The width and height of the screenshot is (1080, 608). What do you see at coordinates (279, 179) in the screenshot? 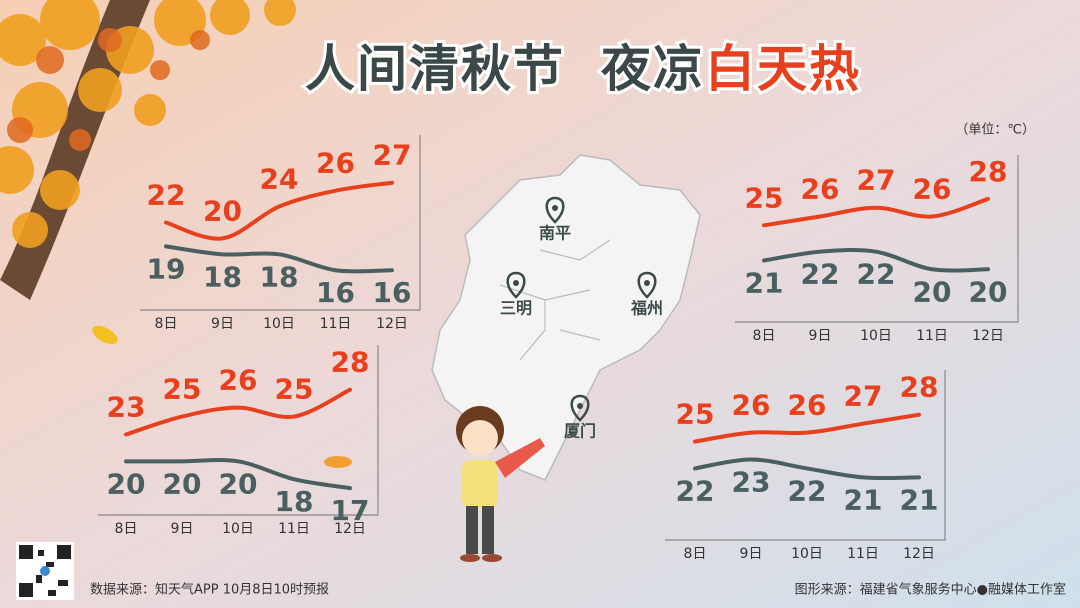
I see `value-label: 24` at bounding box center [279, 179].